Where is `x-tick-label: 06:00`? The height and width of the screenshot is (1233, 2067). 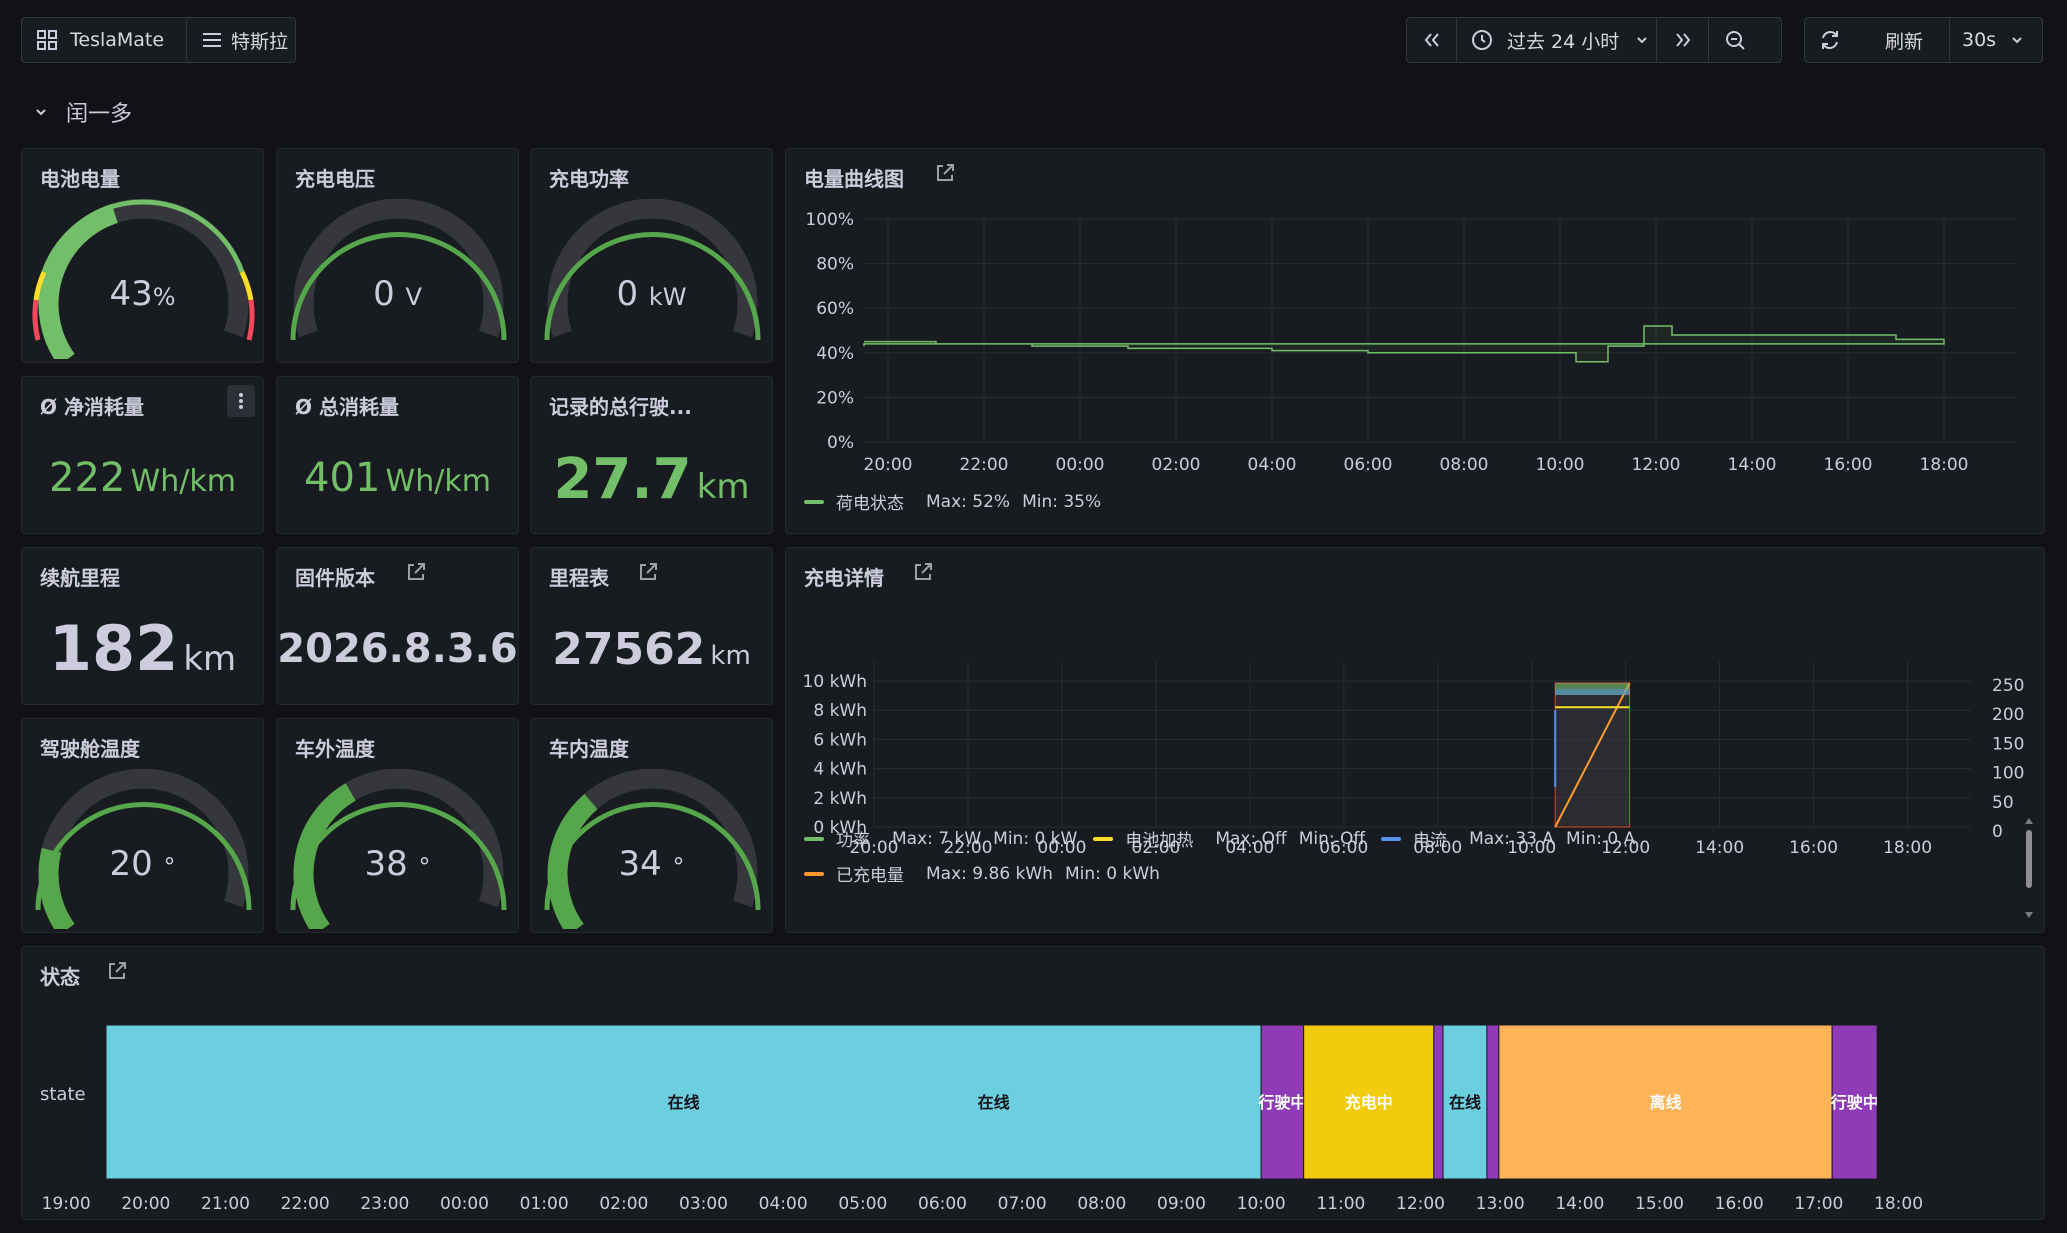
x-tick-label: 06:00 is located at coordinates (942, 1204).